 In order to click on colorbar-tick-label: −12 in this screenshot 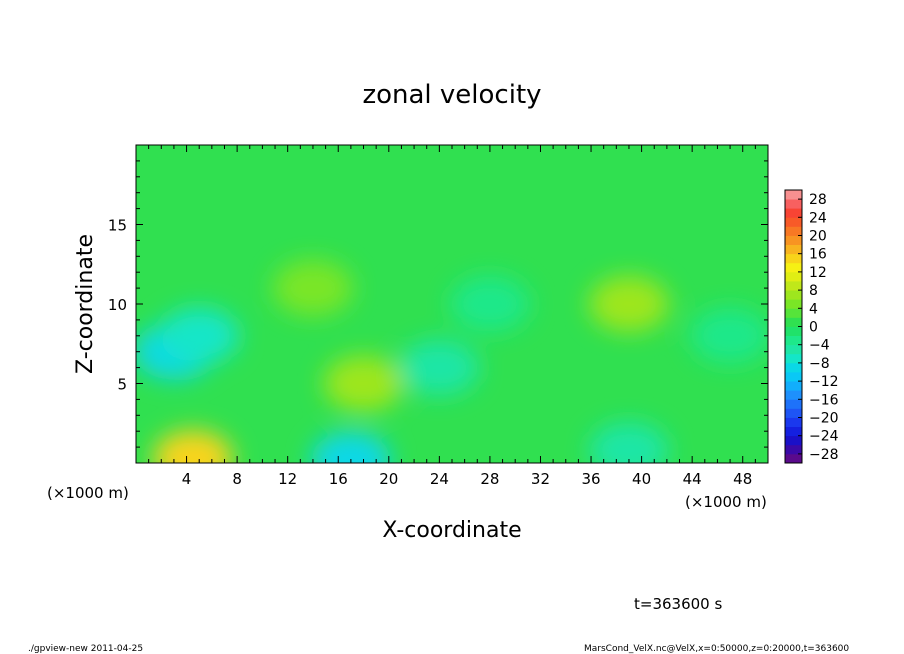, I will do `click(824, 382)`.